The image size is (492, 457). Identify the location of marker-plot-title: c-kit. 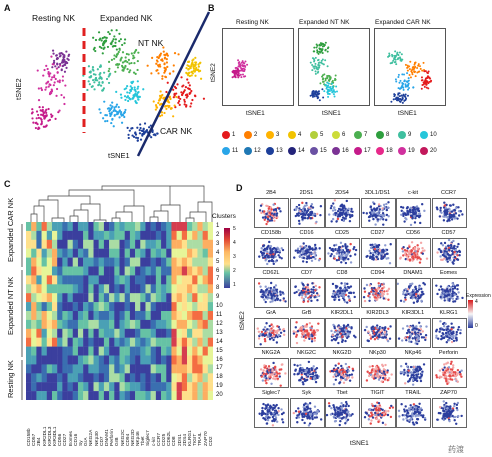
(413, 193).